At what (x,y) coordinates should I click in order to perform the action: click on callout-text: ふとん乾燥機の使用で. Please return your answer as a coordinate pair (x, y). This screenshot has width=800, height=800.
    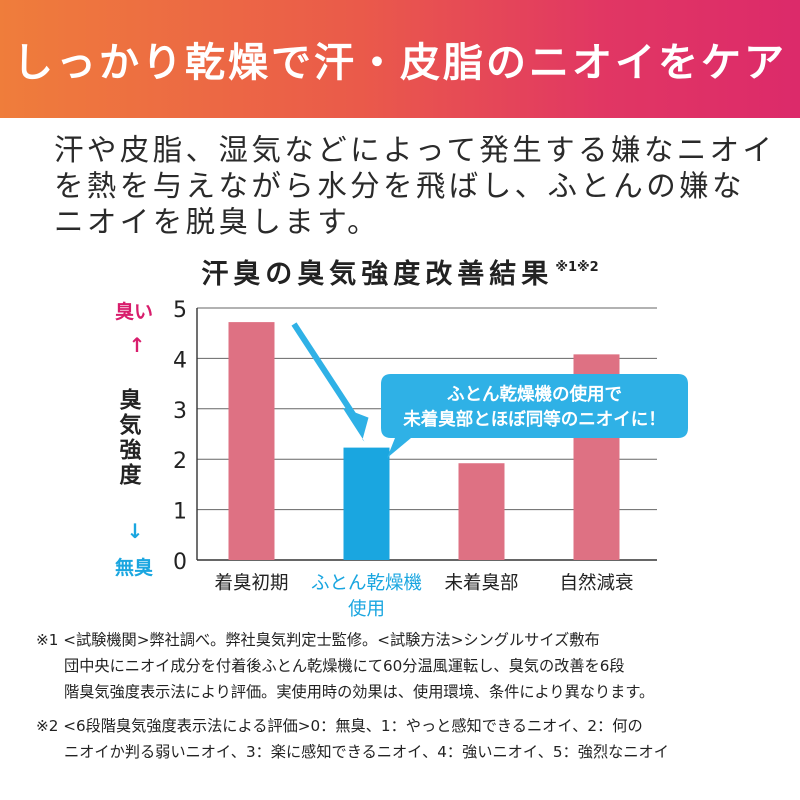
    Looking at the image, I should click on (534, 394).